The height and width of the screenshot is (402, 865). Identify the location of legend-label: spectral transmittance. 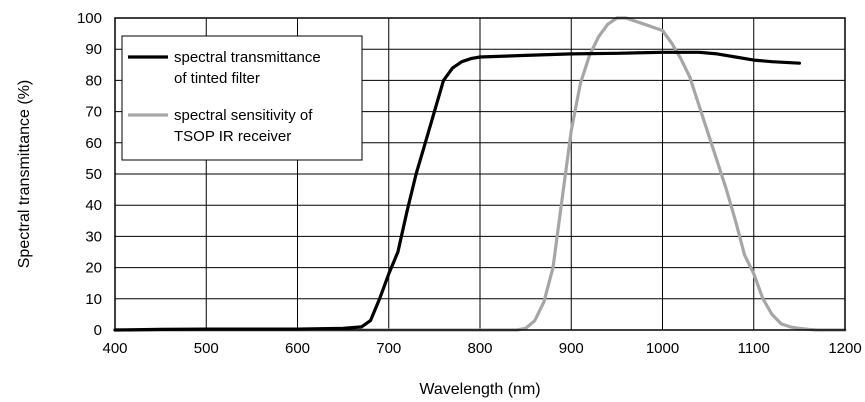
(247, 57).